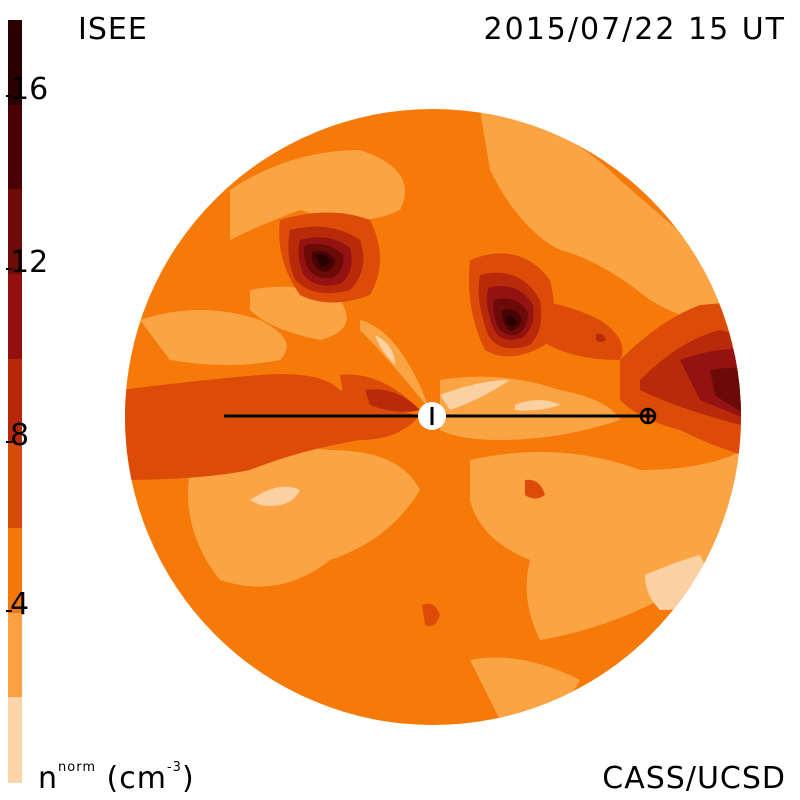 Image resolution: width=800 pixels, height=800 pixels. What do you see at coordinates (17, 435) in the screenshot?
I see `colorbar-tick-8: 8` at bounding box center [17, 435].